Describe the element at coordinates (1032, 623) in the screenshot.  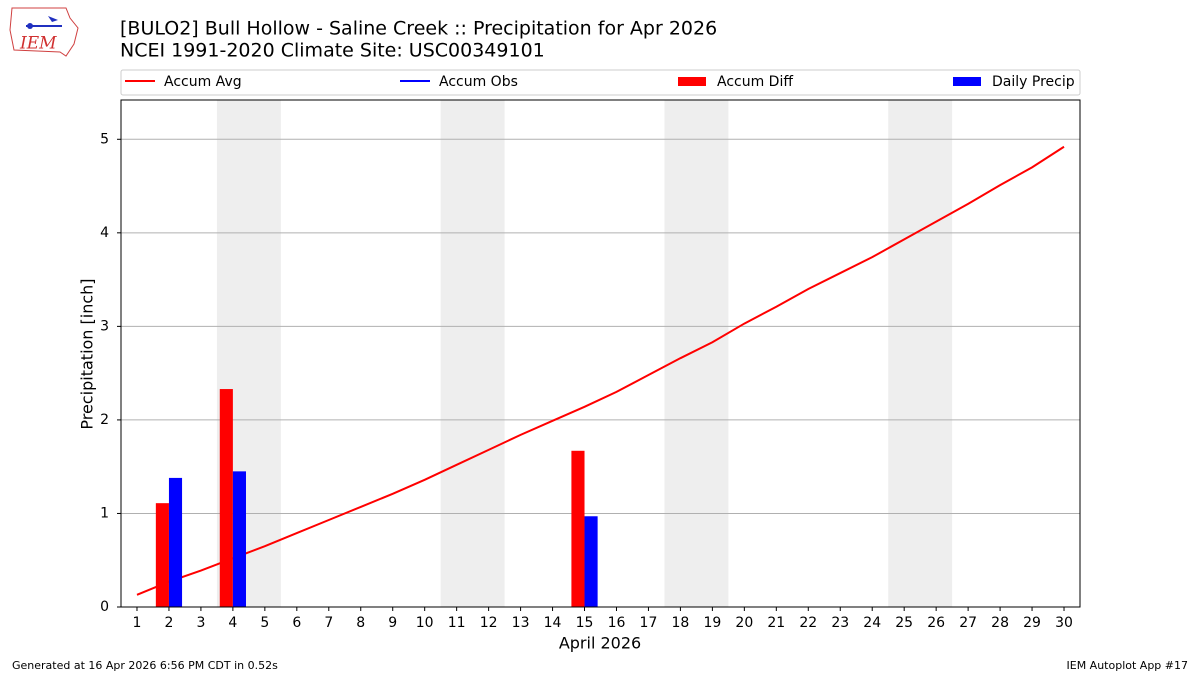
I see `x-tick-label: 29` at that location.